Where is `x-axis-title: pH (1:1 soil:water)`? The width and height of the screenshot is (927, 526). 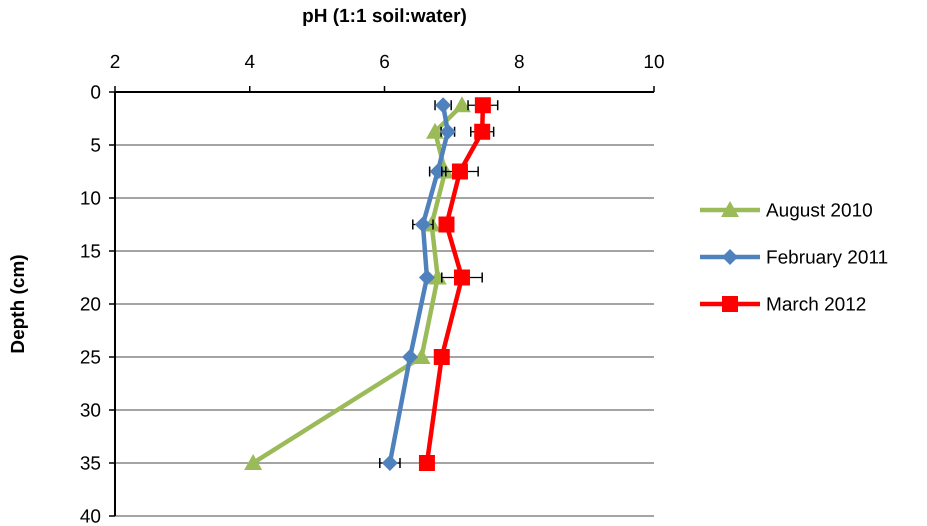
x-axis-title: pH (1:1 soil:water) is located at coordinates (384, 16).